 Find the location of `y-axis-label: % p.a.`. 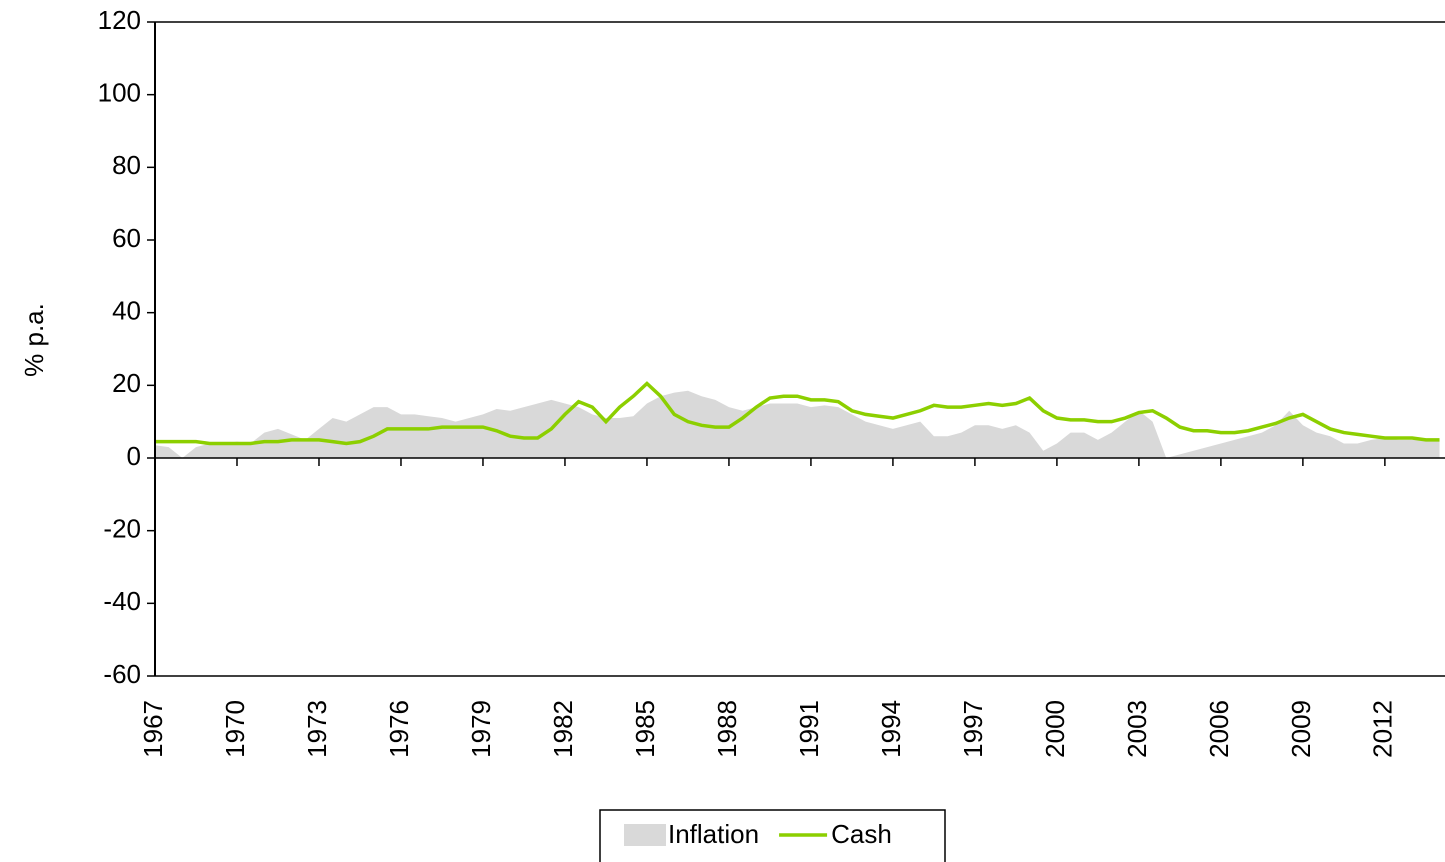

y-axis-label: % p.a. is located at coordinates (34, 340).